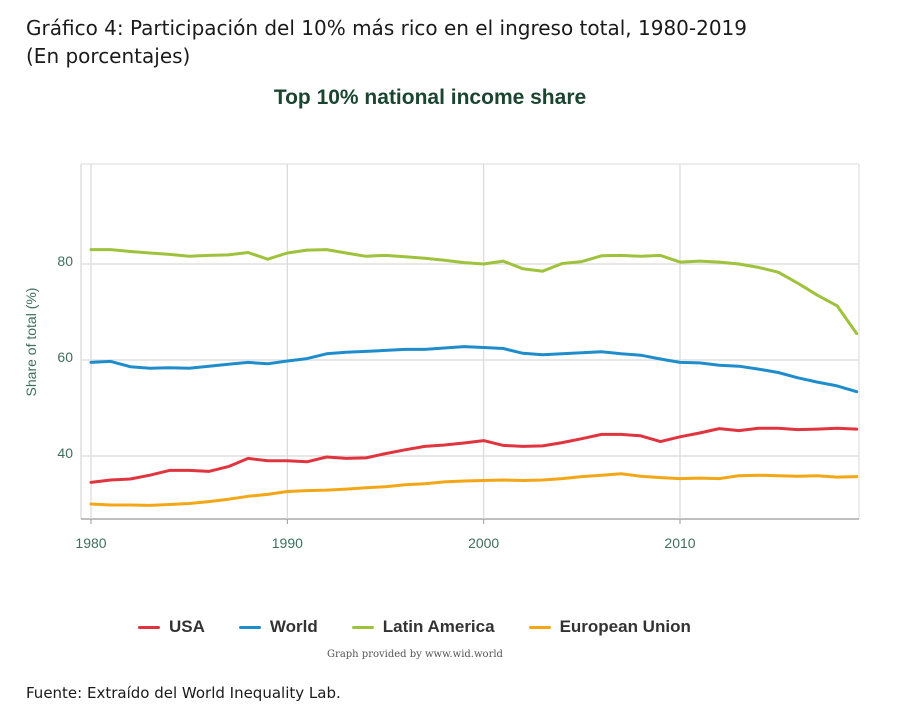 The image size is (900, 727). Describe the element at coordinates (625, 626) in the screenshot. I see `legend-label: European Union` at that location.